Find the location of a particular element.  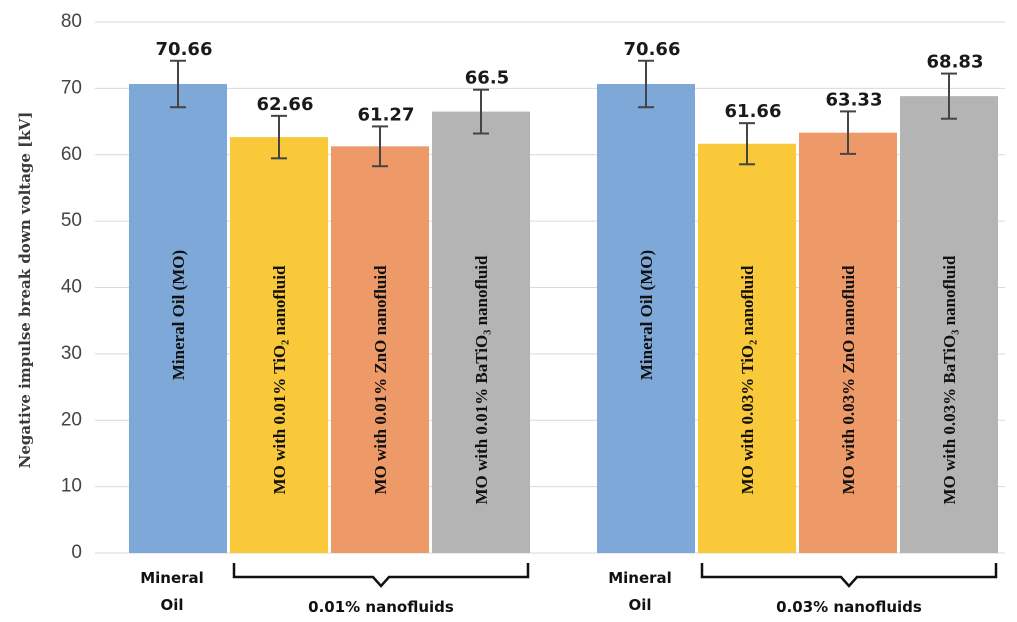

y-axis-label: Negative impulse break down voltage [kV] is located at coordinates (25, 290).